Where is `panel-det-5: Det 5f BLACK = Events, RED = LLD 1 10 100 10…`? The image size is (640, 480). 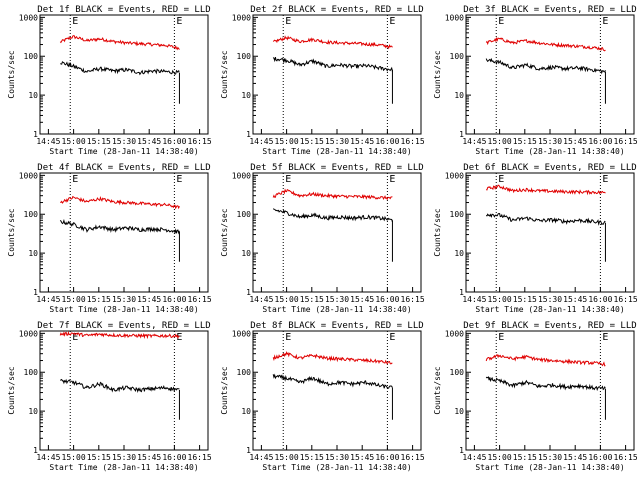 panel-det-5: Det 5f BLACK = Events, RED = LLD 1 10 100 10… is located at coordinates (322, 238).